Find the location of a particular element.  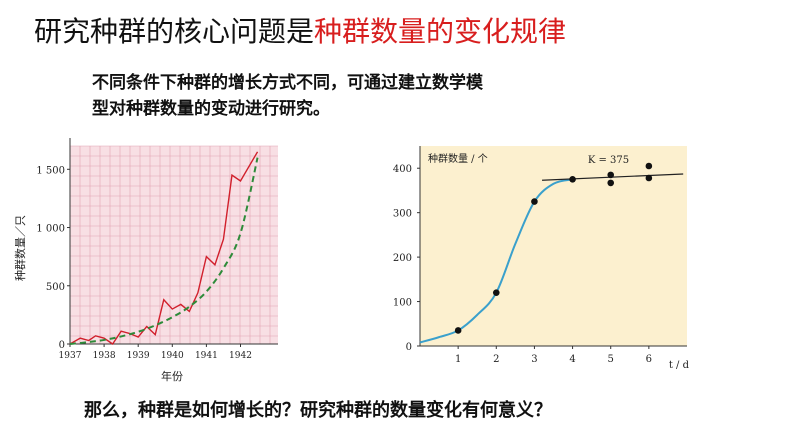

y-axis-label: 种群数量 / 个 is located at coordinates (458, 158).